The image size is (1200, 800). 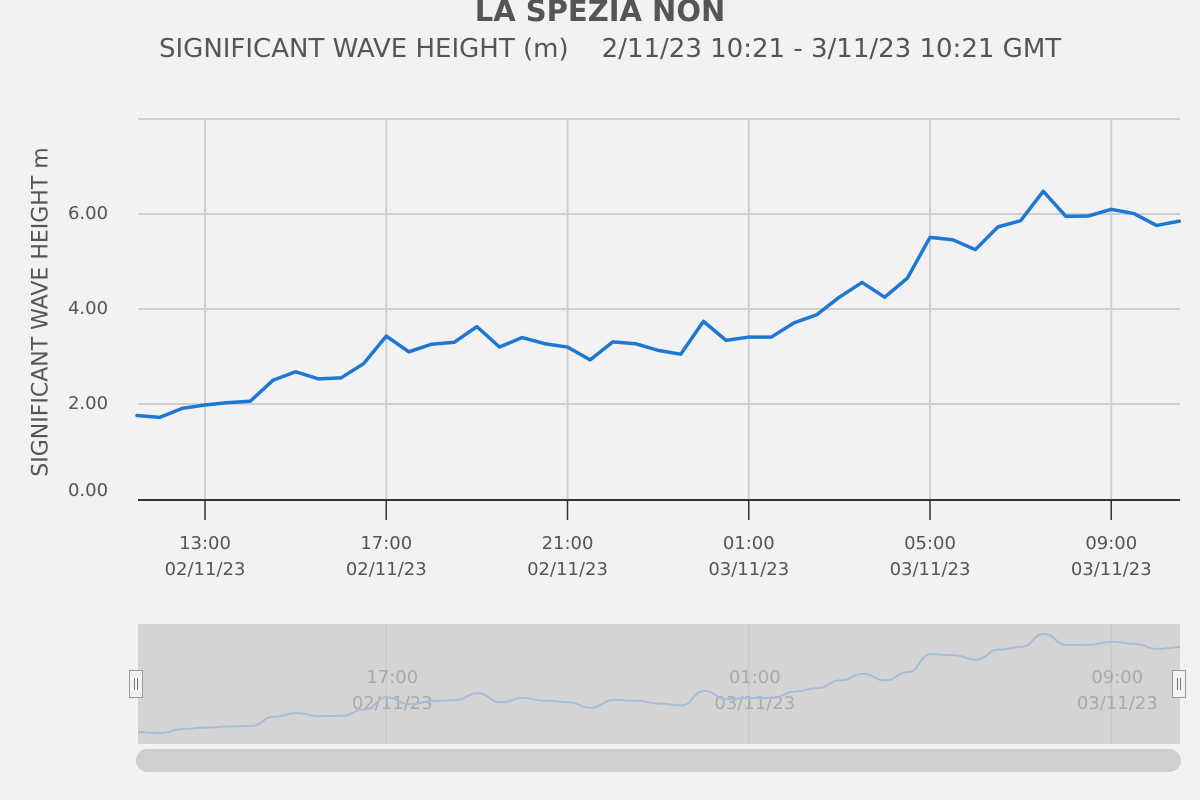 I want to click on navigator-tick-date: 02/11/23, so click(x=392, y=703).